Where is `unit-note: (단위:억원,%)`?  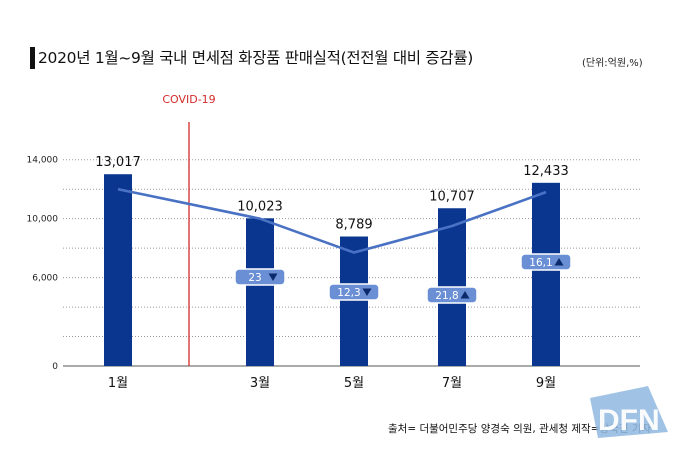
unit-note: (단위:억원,%) is located at coordinates (612, 63).